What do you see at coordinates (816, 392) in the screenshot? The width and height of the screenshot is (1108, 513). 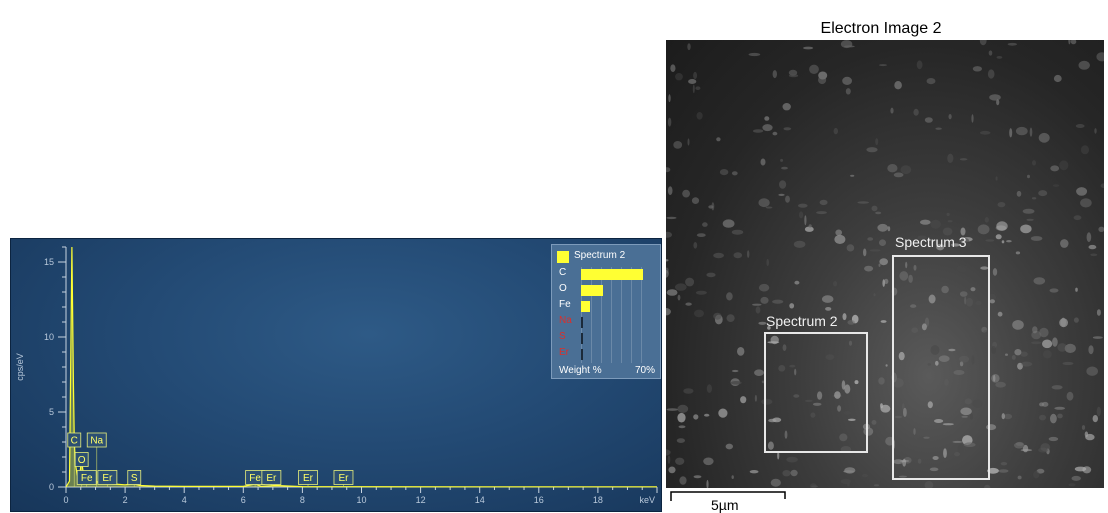 I see `spectrum-2-region` at bounding box center [816, 392].